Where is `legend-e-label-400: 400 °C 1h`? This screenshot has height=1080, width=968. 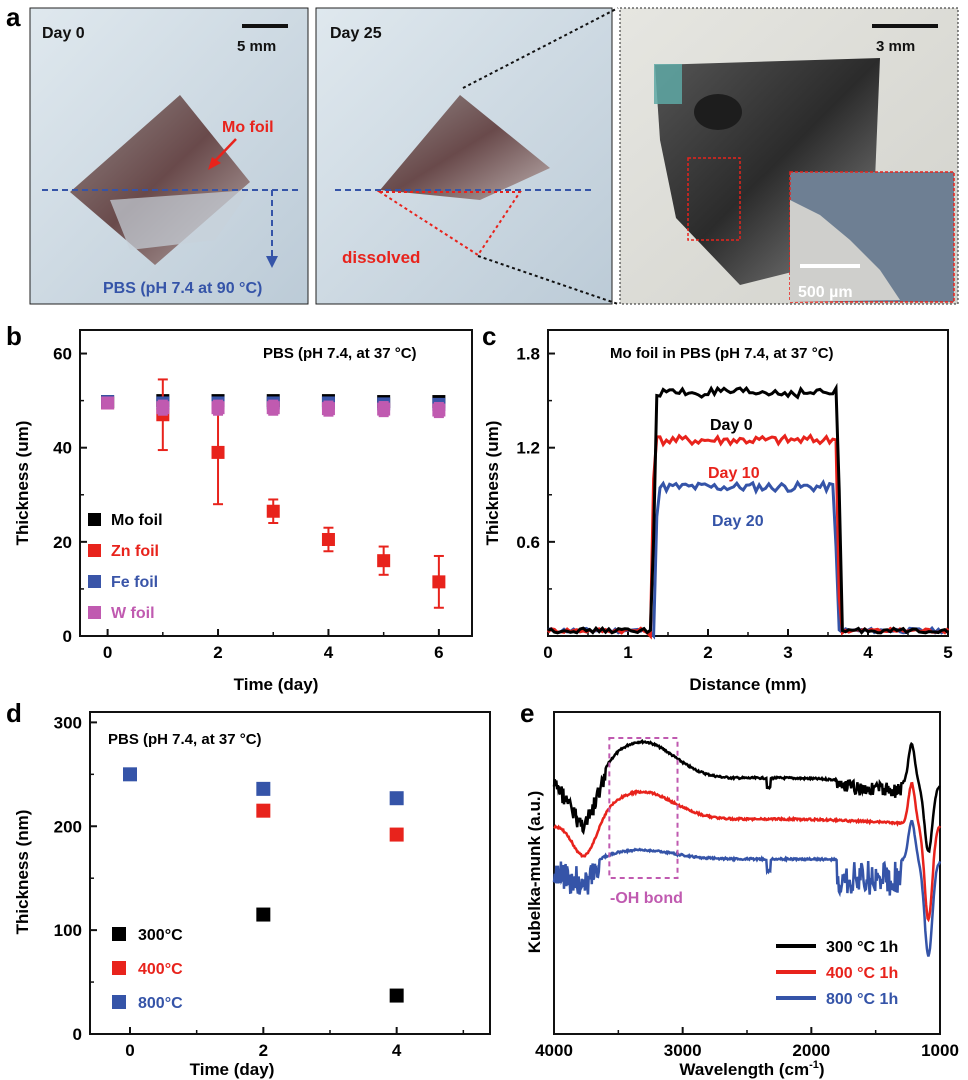
legend-e-label-400: 400 °C 1h is located at coordinates (862, 973).